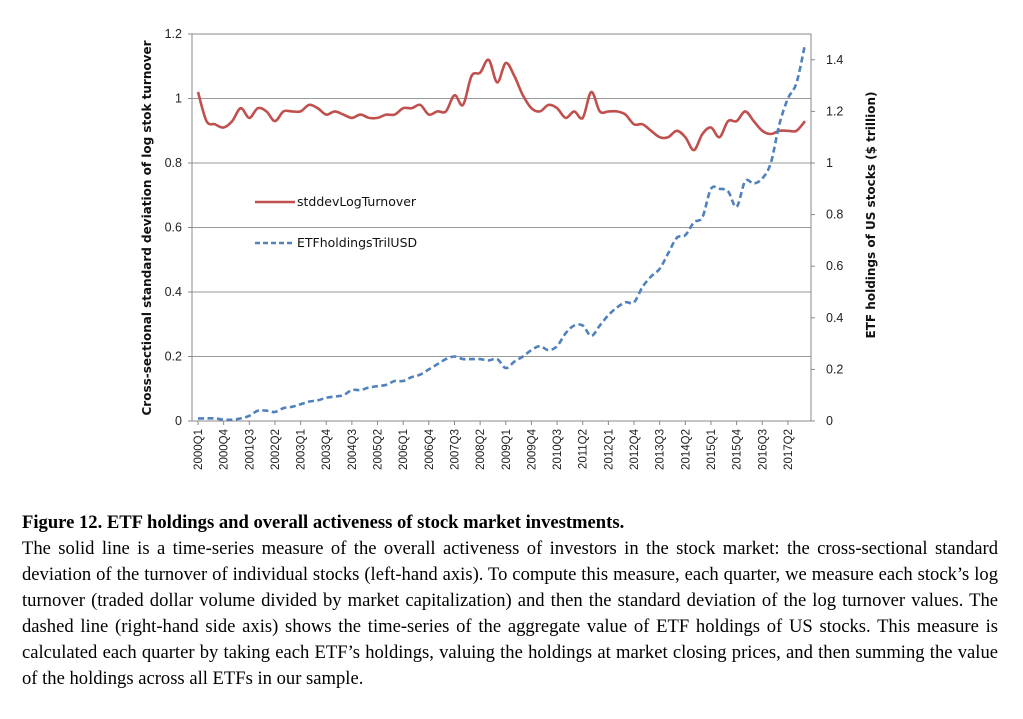 This screenshot has width=1023, height=719. What do you see at coordinates (712, 449) in the screenshot?
I see `x-tick-label: 2015Q1` at bounding box center [712, 449].